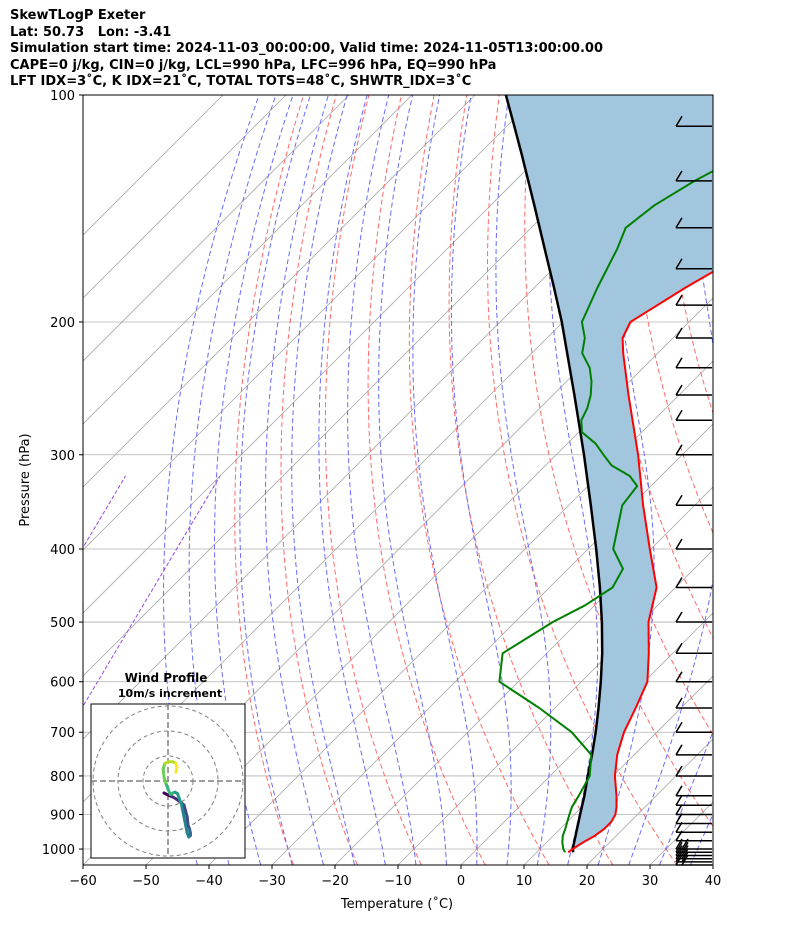 The height and width of the screenshot is (937, 794). I want to click on x-tick-label: 10, so click(524, 881).